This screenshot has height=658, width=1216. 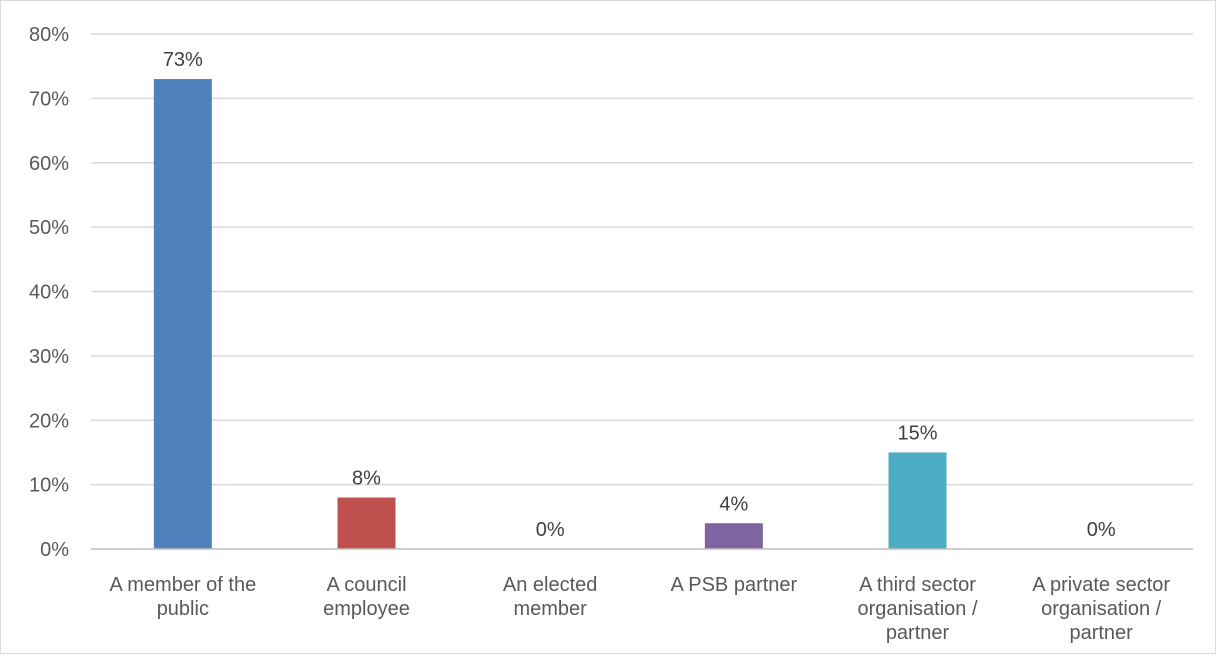 What do you see at coordinates (54, 550) in the screenshot?
I see `y-tick-label: 0%` at bounding box center [54, 550].